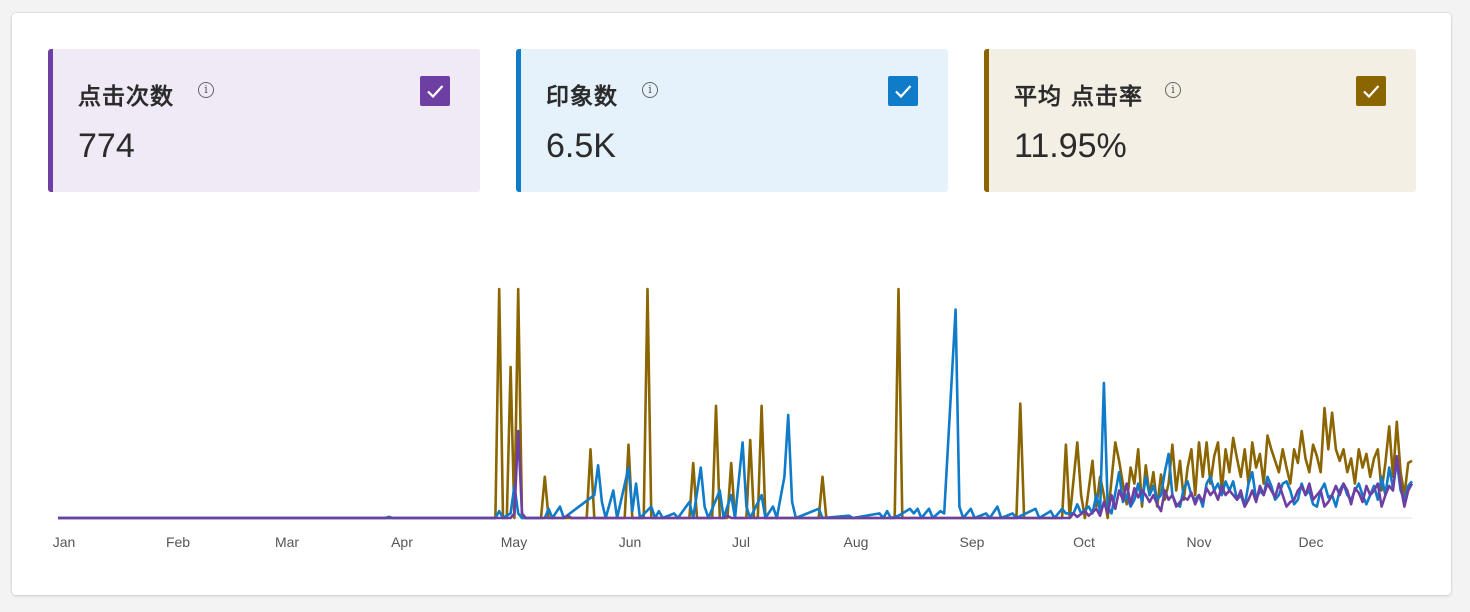 This screenshot has width=1470, height=612. Describe the element at coordinates (1199, 542) in the screenshot. I see `x-tick-label: Nov` at that location.